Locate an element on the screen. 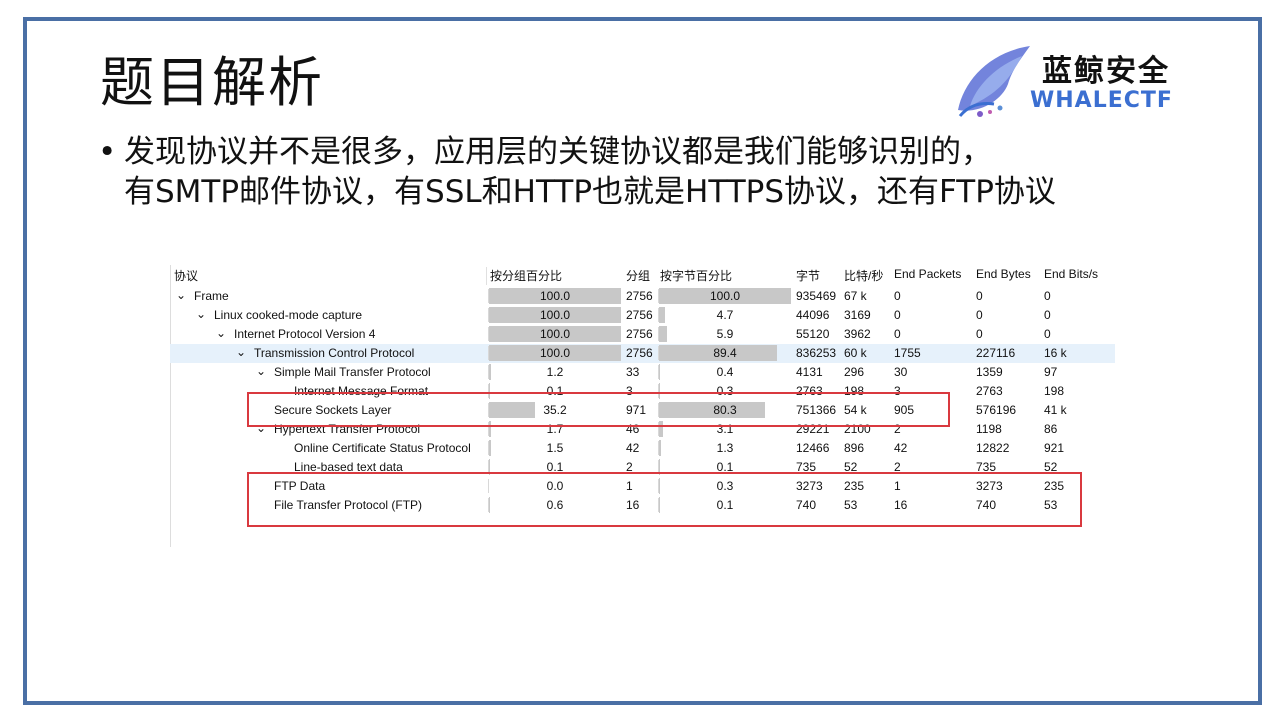 The image size is (1280, 720). end-bits-value: 52 is located at coordinates (1051, 467).